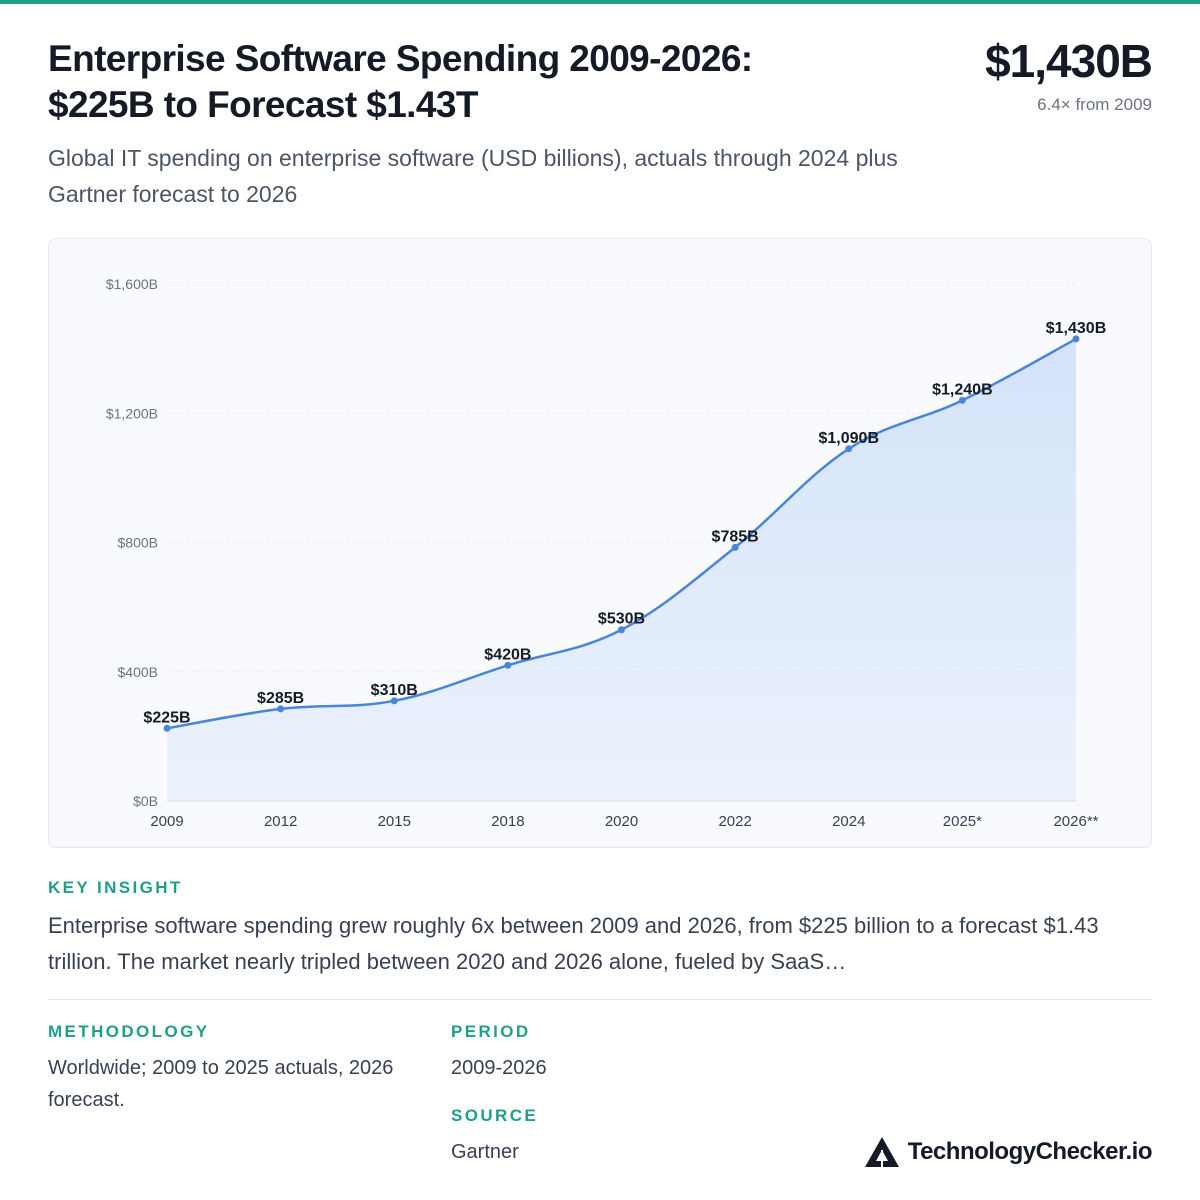 This screenshot has height=1200, width=1200. Describe the element at coordinates (1076, 328) in the screenshot. I see `data-label: $1,430B` at that location.